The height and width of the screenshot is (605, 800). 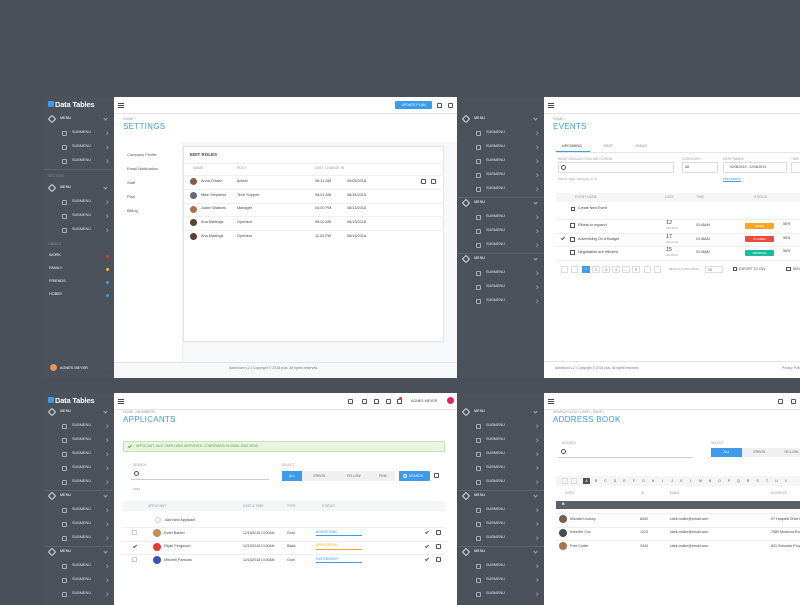 What do you see at coordinates (414, 476) in the screenshot?
I see `search-button: SEARCH` at bounding box center [414, 476].